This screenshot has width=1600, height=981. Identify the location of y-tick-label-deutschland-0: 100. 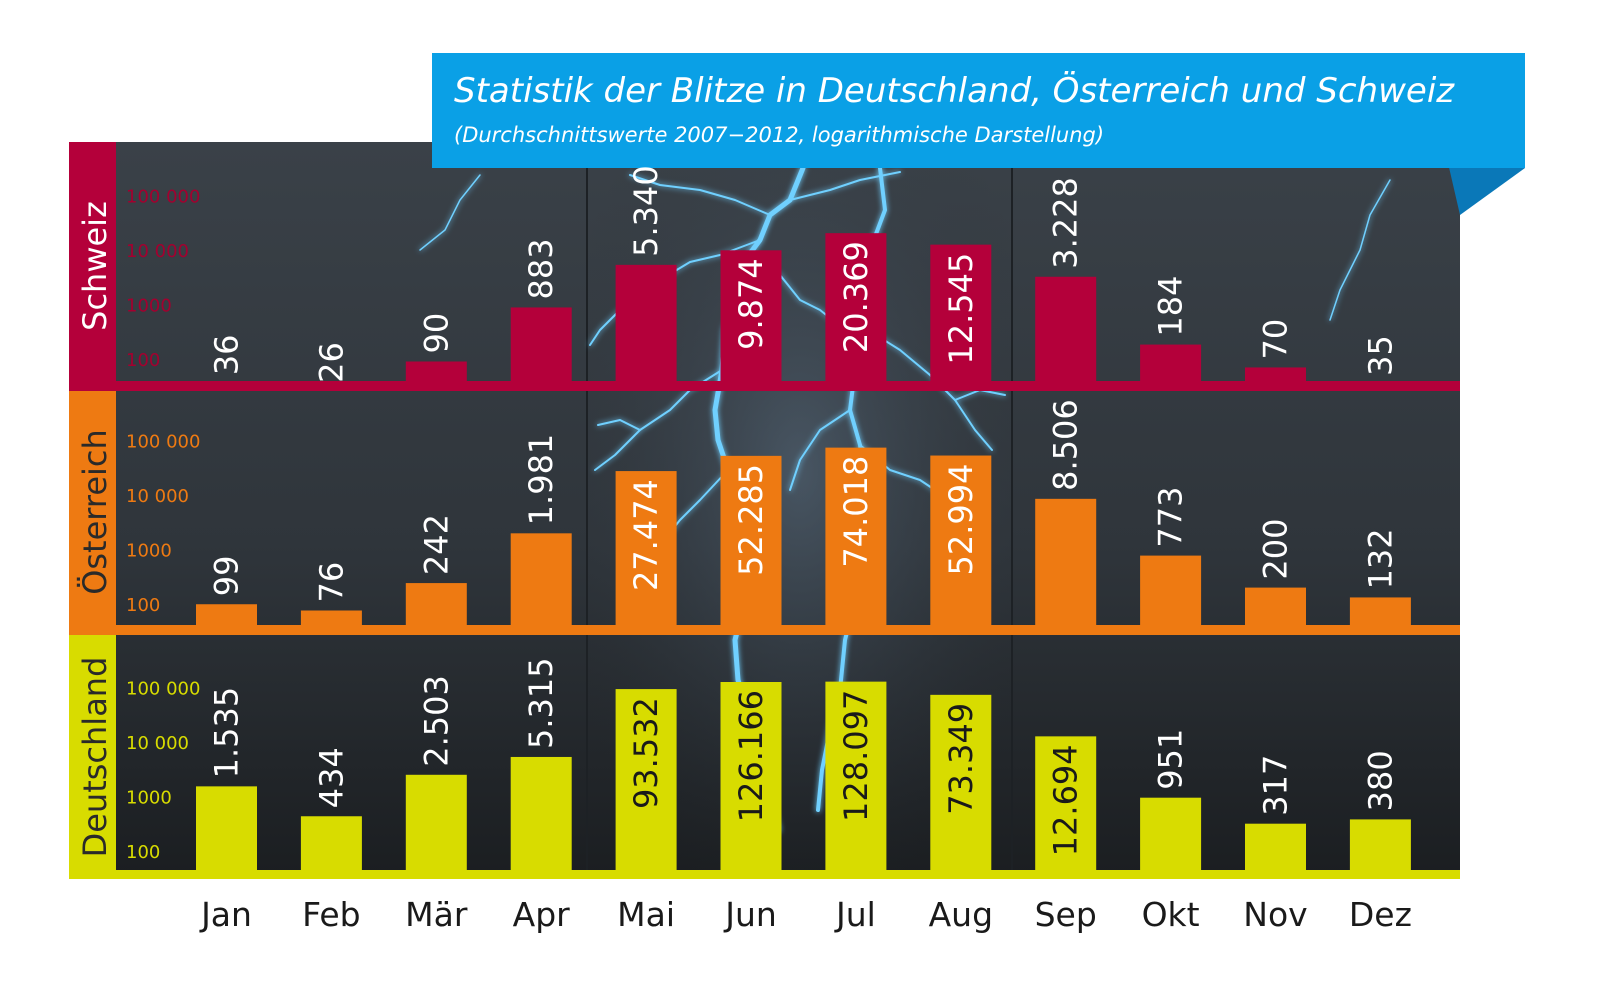
(143, 852).